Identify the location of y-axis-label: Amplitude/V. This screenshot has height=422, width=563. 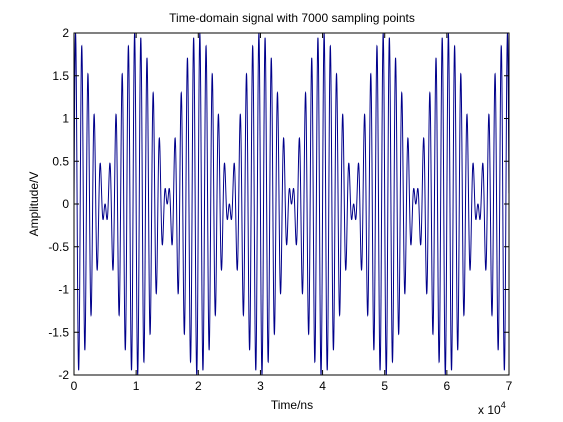
(34, 204).